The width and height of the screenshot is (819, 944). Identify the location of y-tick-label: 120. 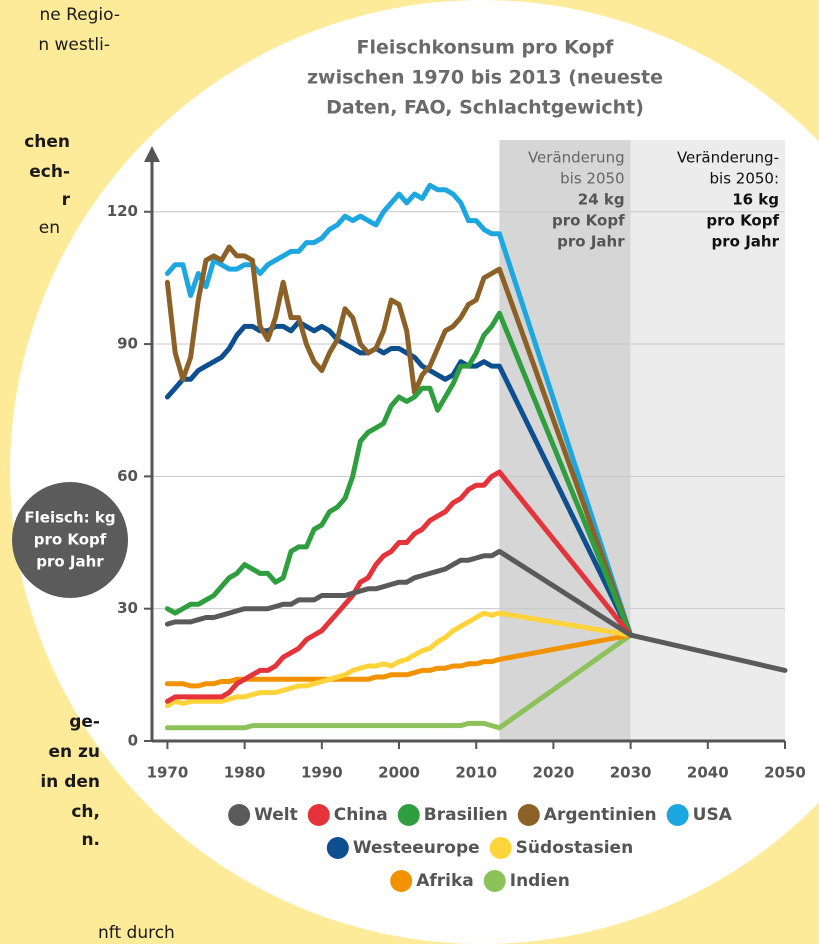
(122, 211).